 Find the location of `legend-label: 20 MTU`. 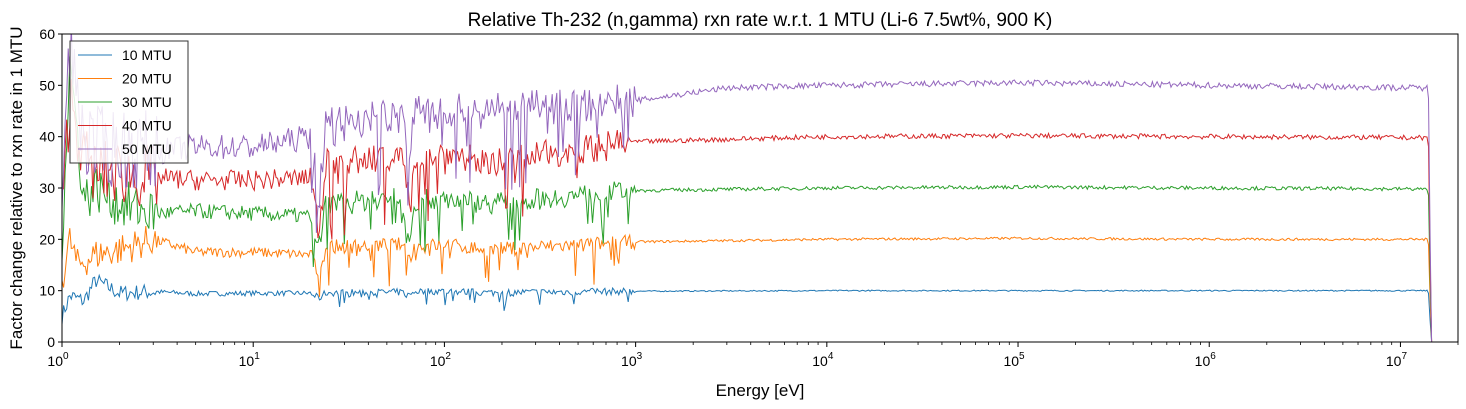

legend-label: 20 MTU is located at coordinates (147, 79).